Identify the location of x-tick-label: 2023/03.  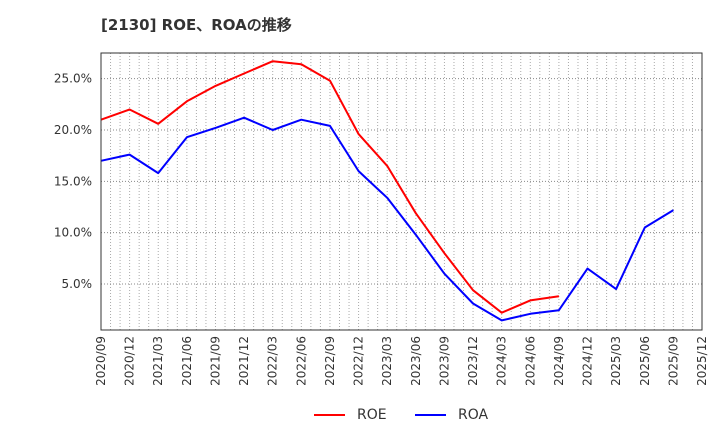
(387, 361).